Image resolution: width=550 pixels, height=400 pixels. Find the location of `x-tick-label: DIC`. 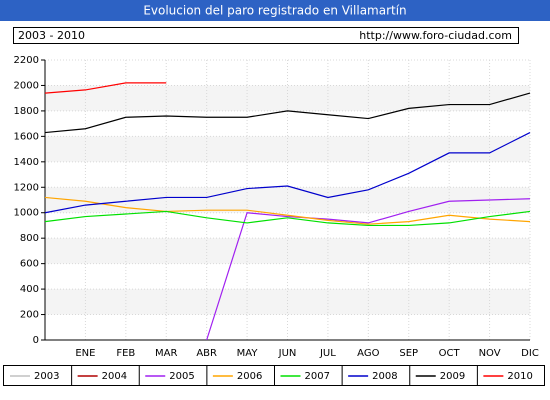

x-tick-label: DIC is located at coordinates (530, 353).